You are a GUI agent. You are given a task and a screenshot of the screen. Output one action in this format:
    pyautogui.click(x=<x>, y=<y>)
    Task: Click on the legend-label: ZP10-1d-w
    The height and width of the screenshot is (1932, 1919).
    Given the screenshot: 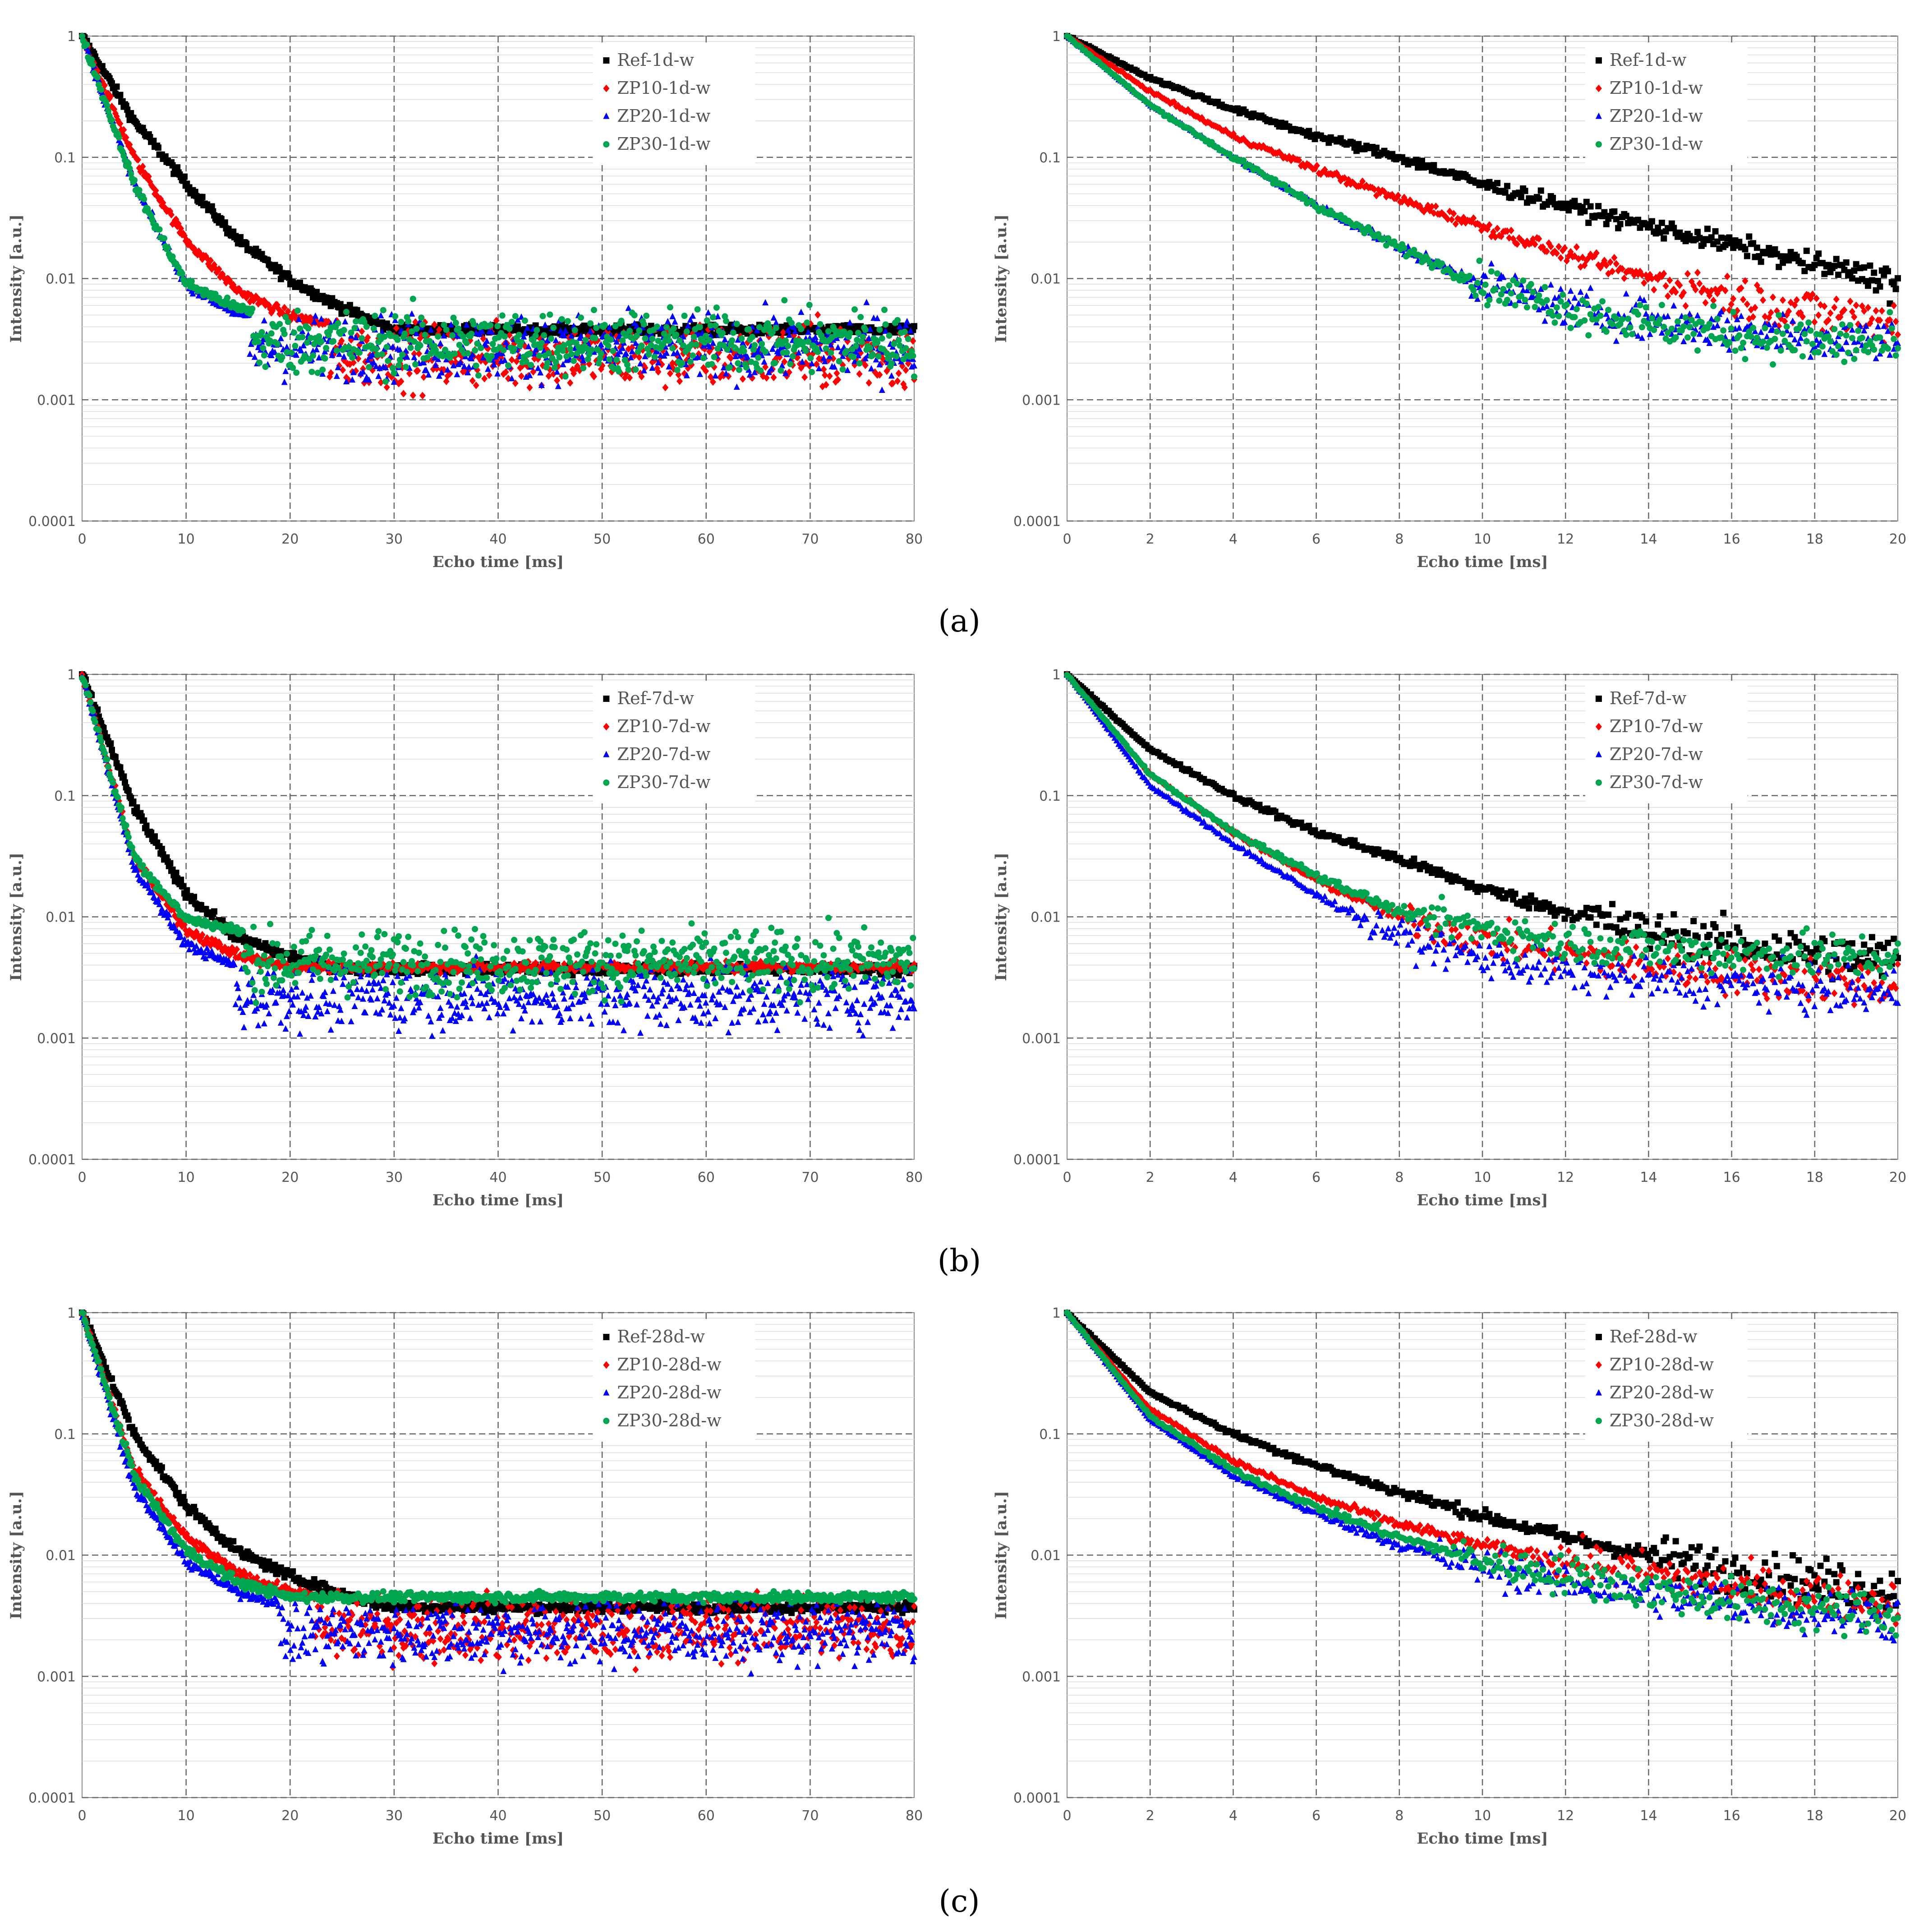 What is the action you would take?
    pyautogui.click(x=1656, y=88)
    